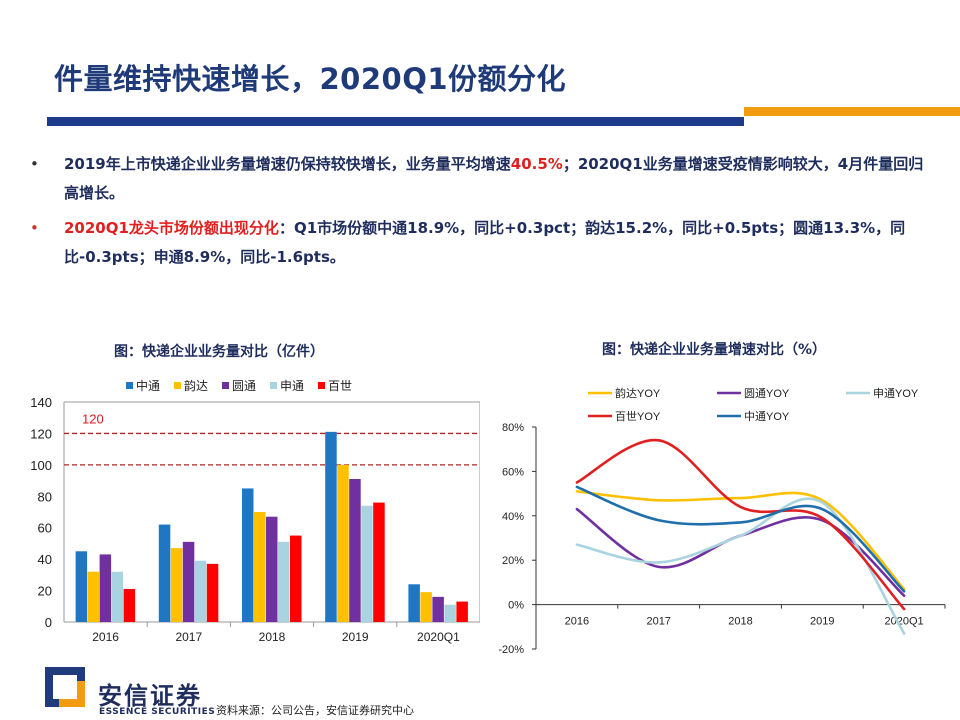 This screenshot has height=720, width=960. I want to click on series-line-中通YOY, so click(740, 539).